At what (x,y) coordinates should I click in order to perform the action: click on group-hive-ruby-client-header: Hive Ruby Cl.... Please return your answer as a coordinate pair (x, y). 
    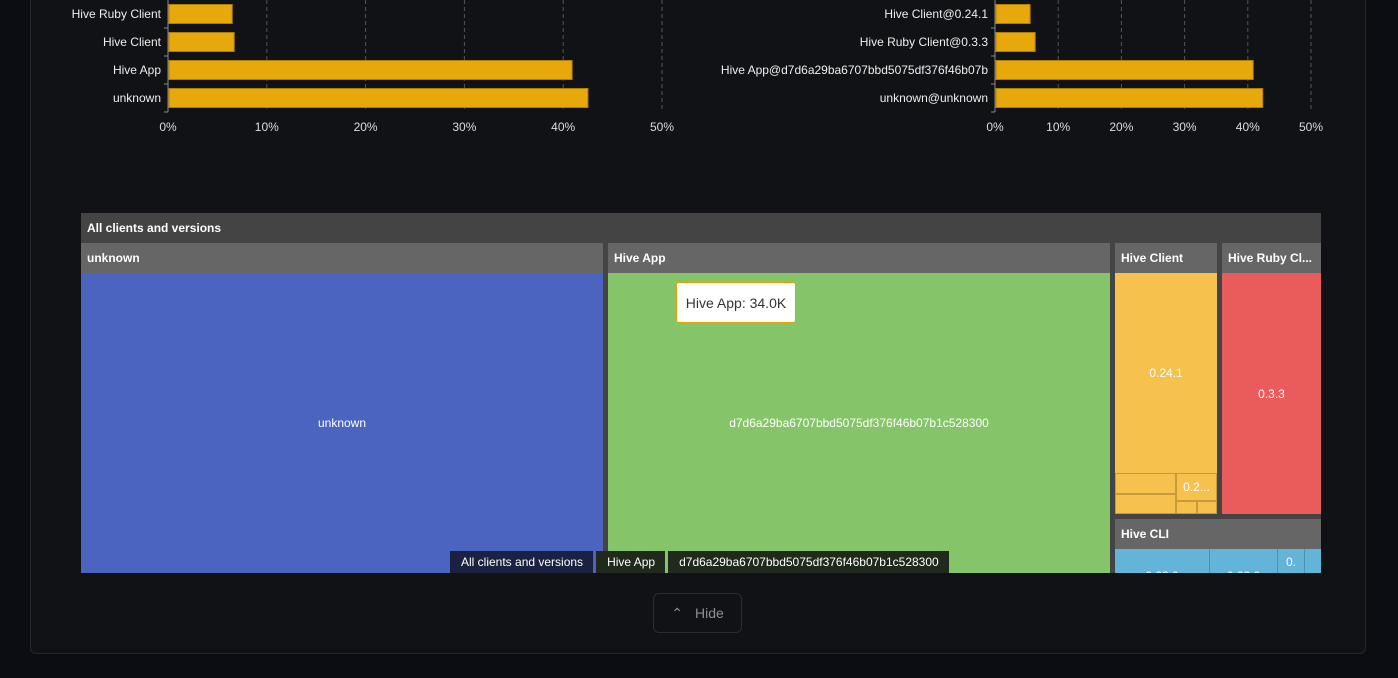
    Looking at the image, I should click on (1271, 258).